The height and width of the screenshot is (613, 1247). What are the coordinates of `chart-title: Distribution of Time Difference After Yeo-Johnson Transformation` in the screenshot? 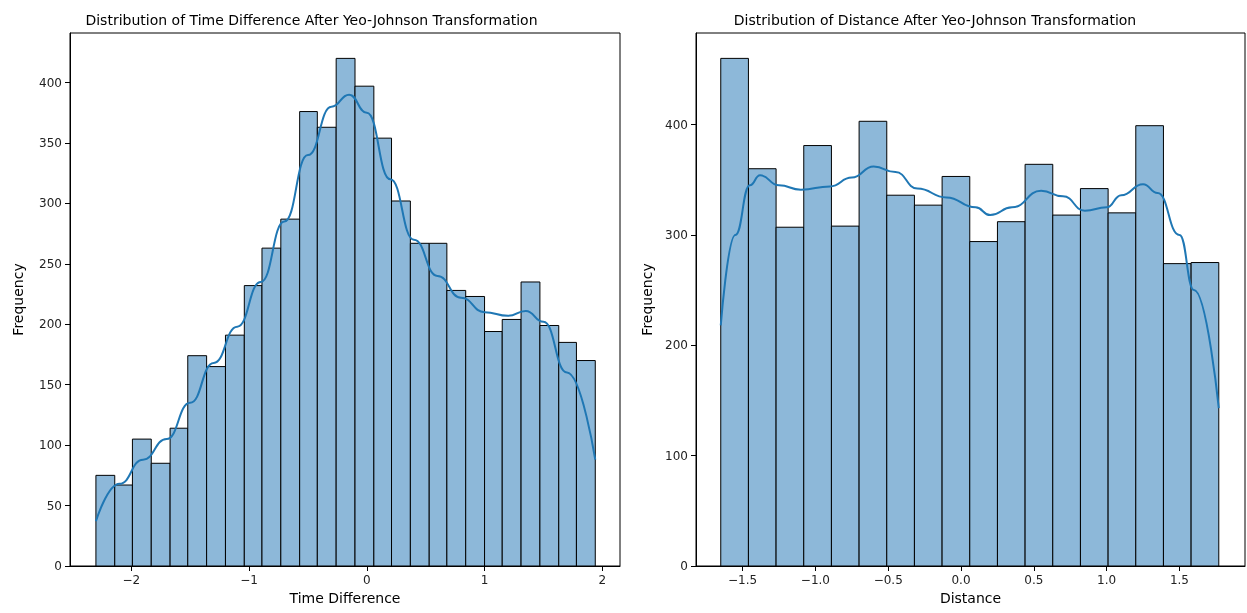 It's located at (311, 20).